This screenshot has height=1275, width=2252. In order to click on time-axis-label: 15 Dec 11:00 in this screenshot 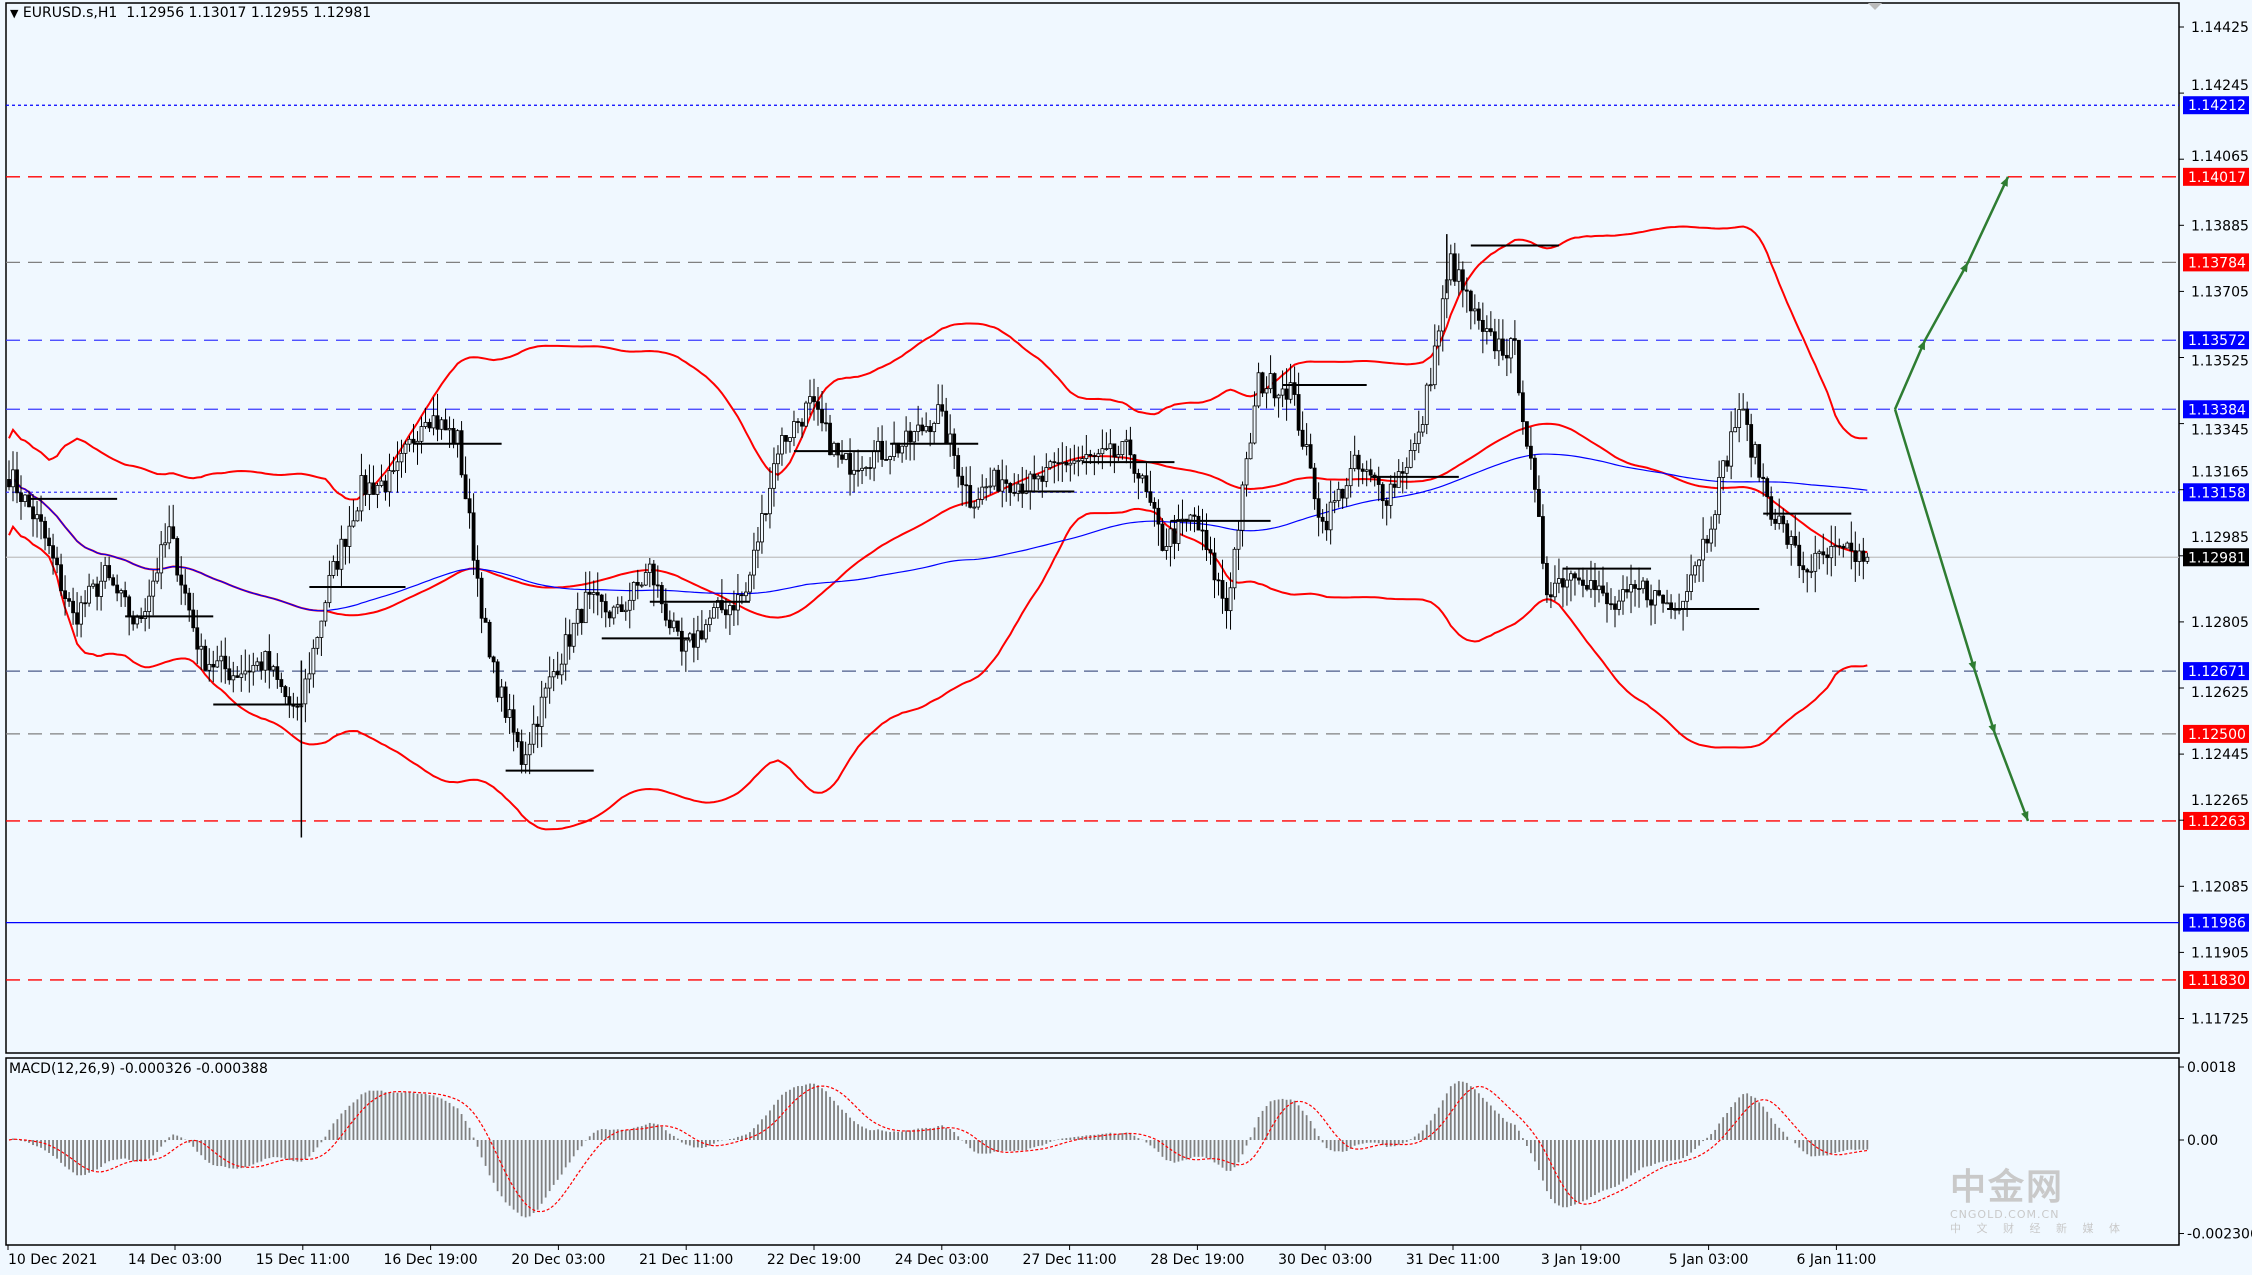, I will do `click(303, 1260)`.